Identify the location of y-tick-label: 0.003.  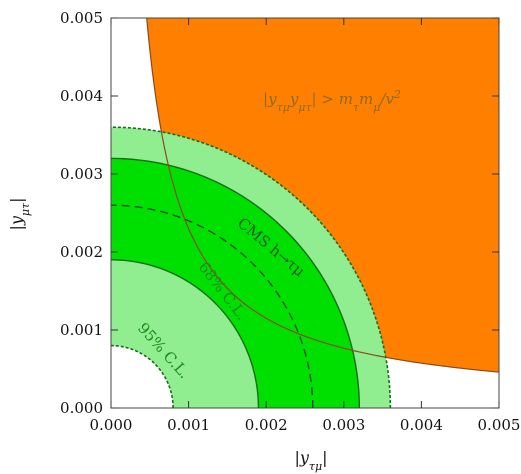
(81, 174).